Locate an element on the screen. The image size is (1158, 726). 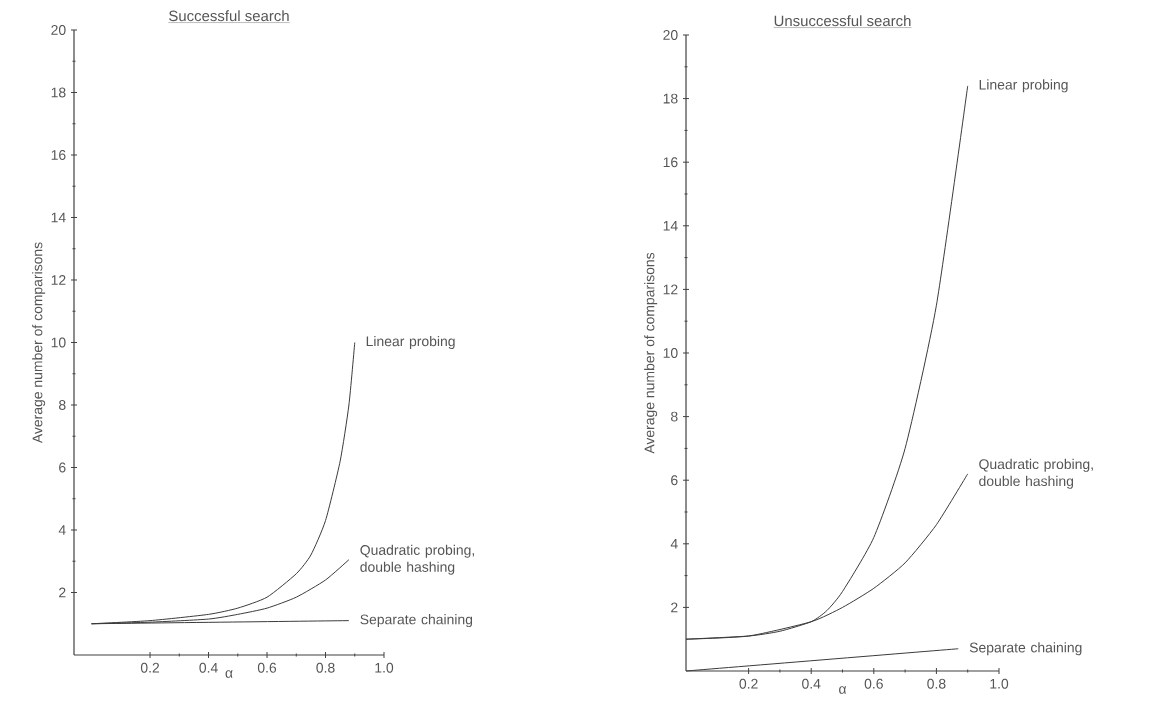
chart-title: Successful search is located at coordinates (229, 16).